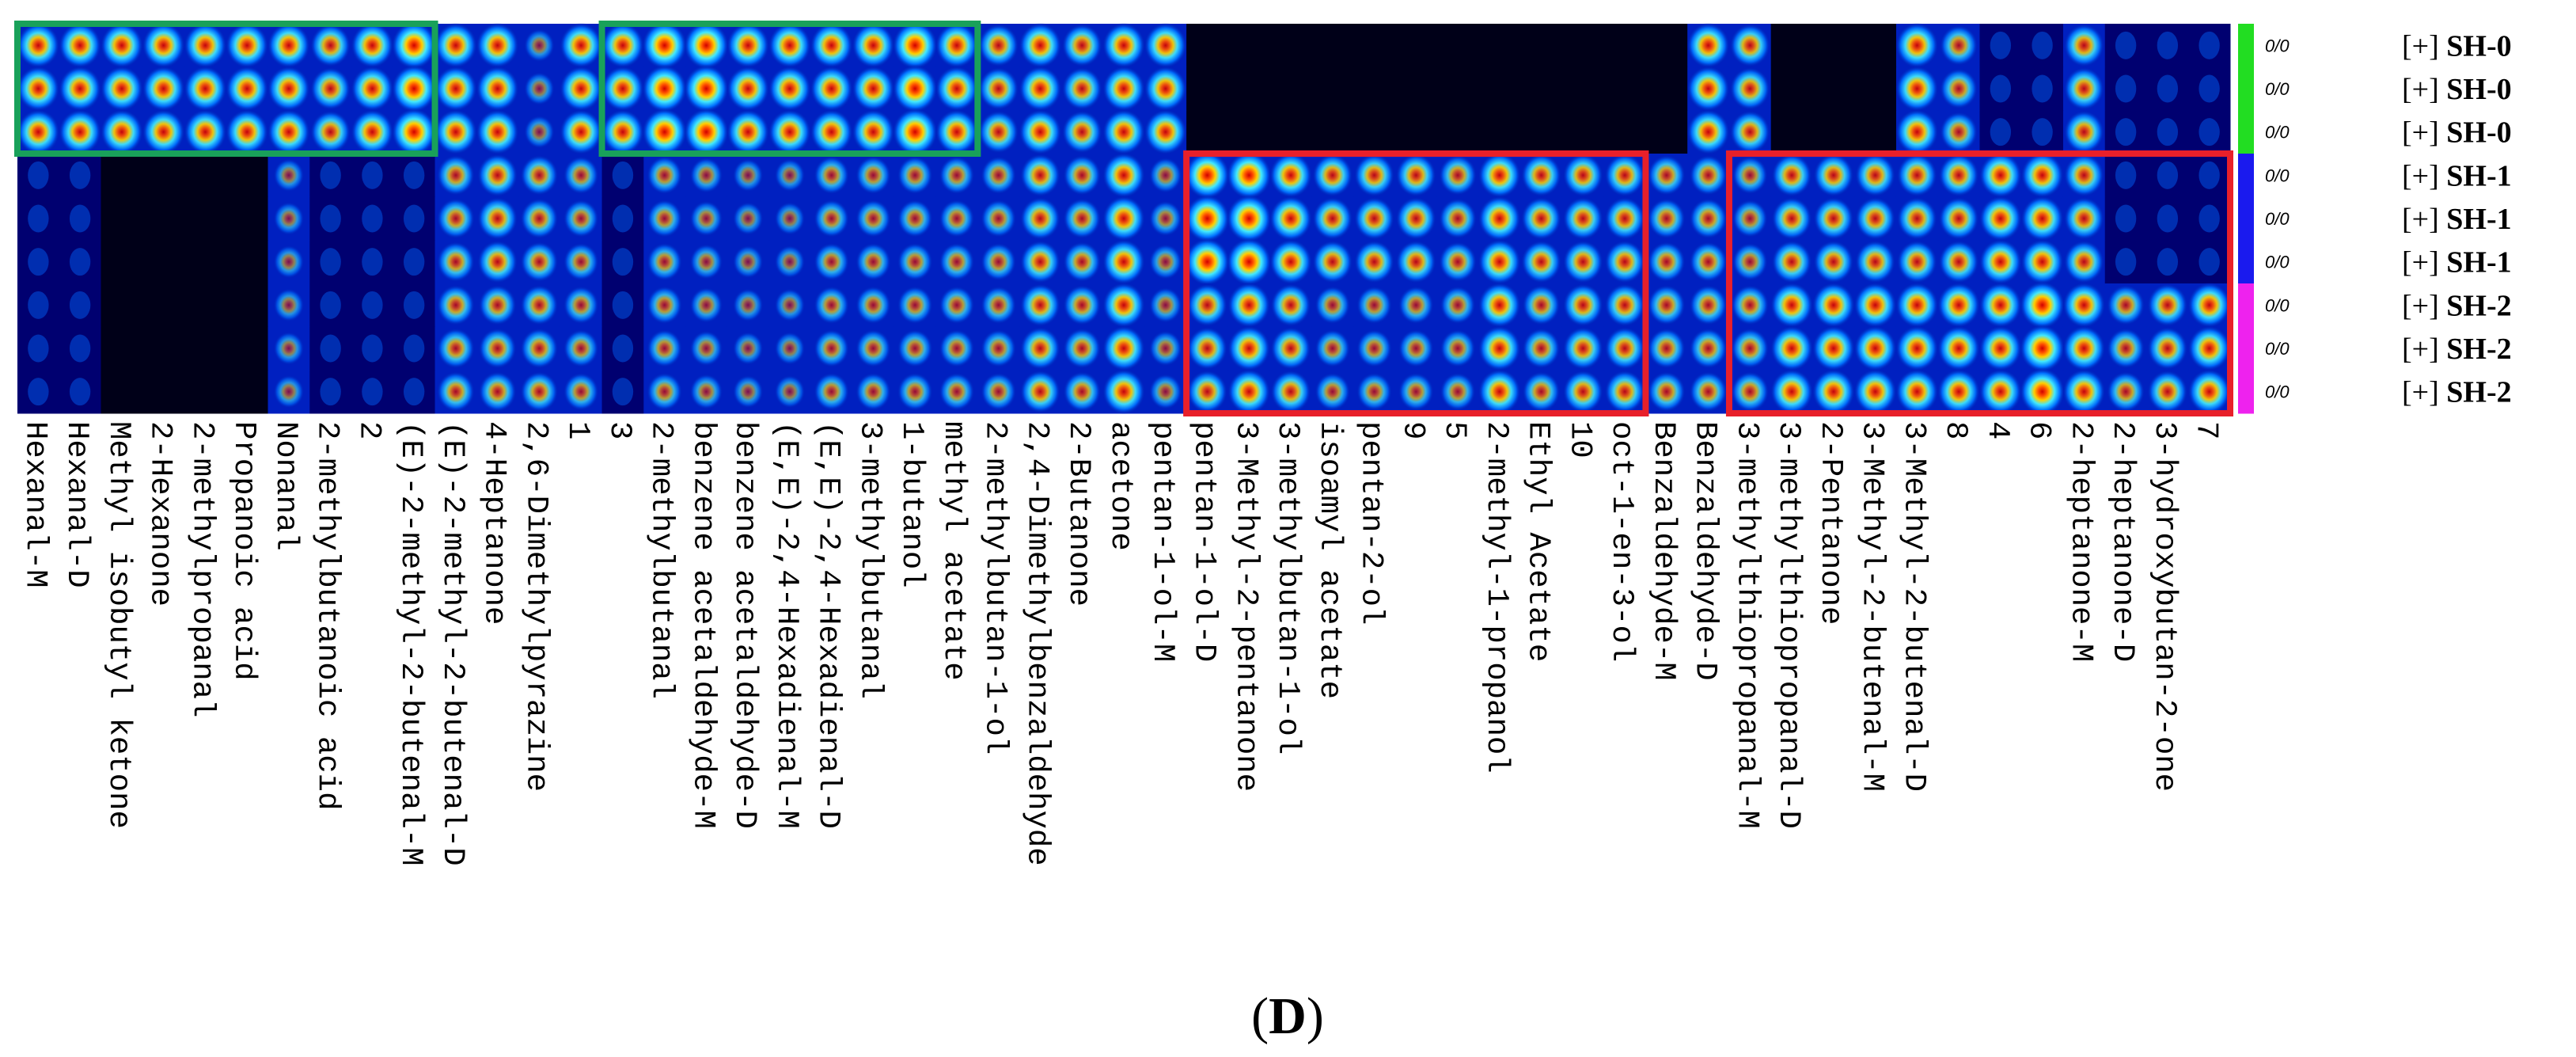 The image size is (2576, 1057). What do you see at coordinates (2277, 392) in the screenshot?
I see `ratio-label: 0/0` at bounding box center [2277, 392].